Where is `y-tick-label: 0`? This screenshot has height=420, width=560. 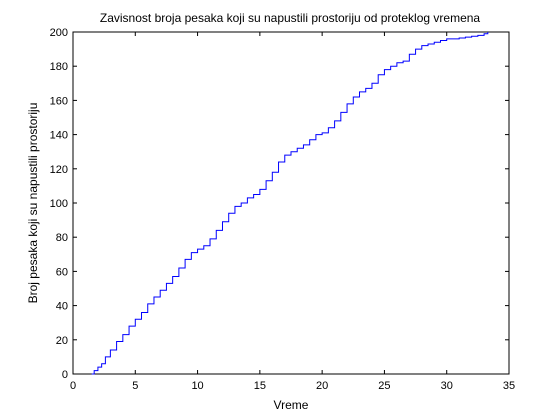
y-tick-label: 0 is located at coordinates (65, 375).